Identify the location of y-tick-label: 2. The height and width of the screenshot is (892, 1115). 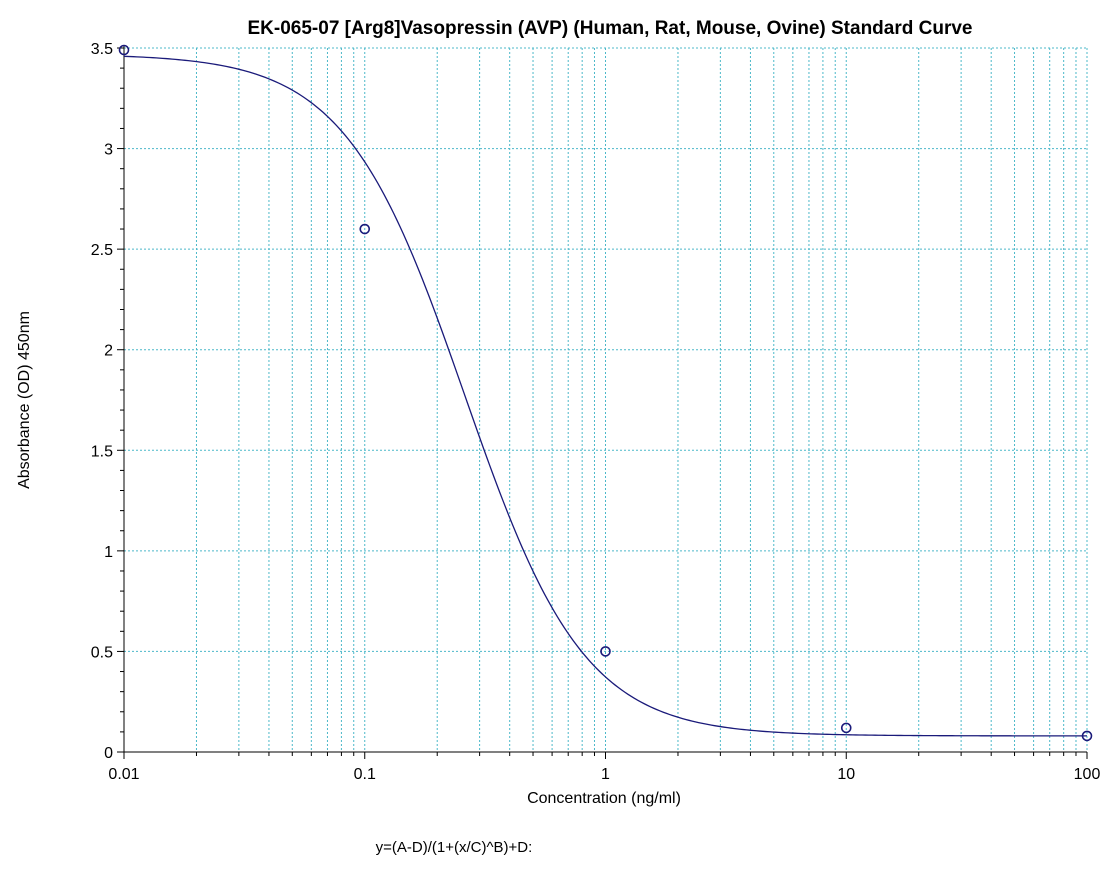
(108, 351).